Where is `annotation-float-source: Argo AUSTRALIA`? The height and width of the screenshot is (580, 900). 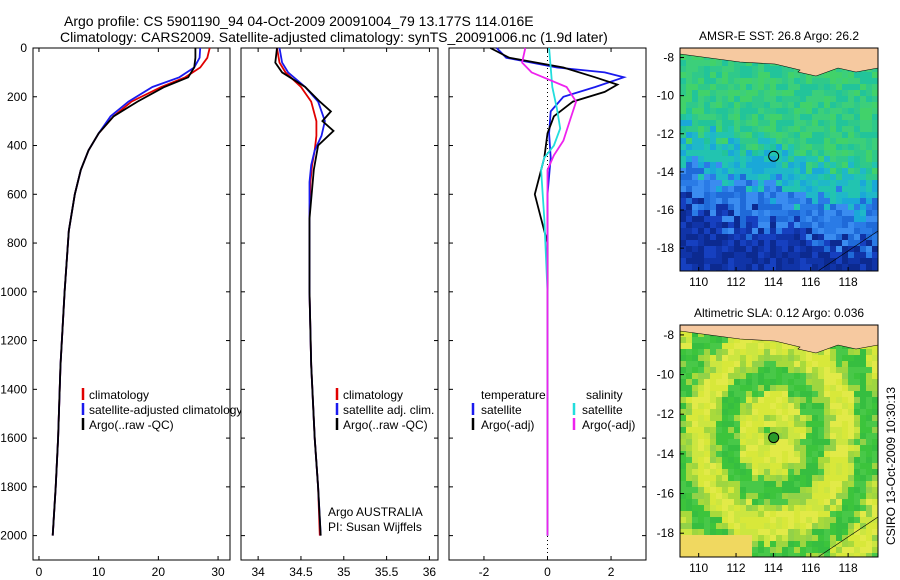
annotation-float-source: Argo AUSTRALIA is located at coordinates (375, 512).